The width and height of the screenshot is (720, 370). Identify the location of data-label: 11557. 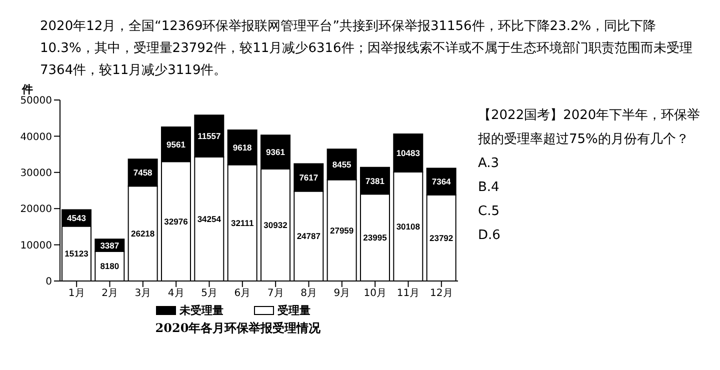
(210, 136).